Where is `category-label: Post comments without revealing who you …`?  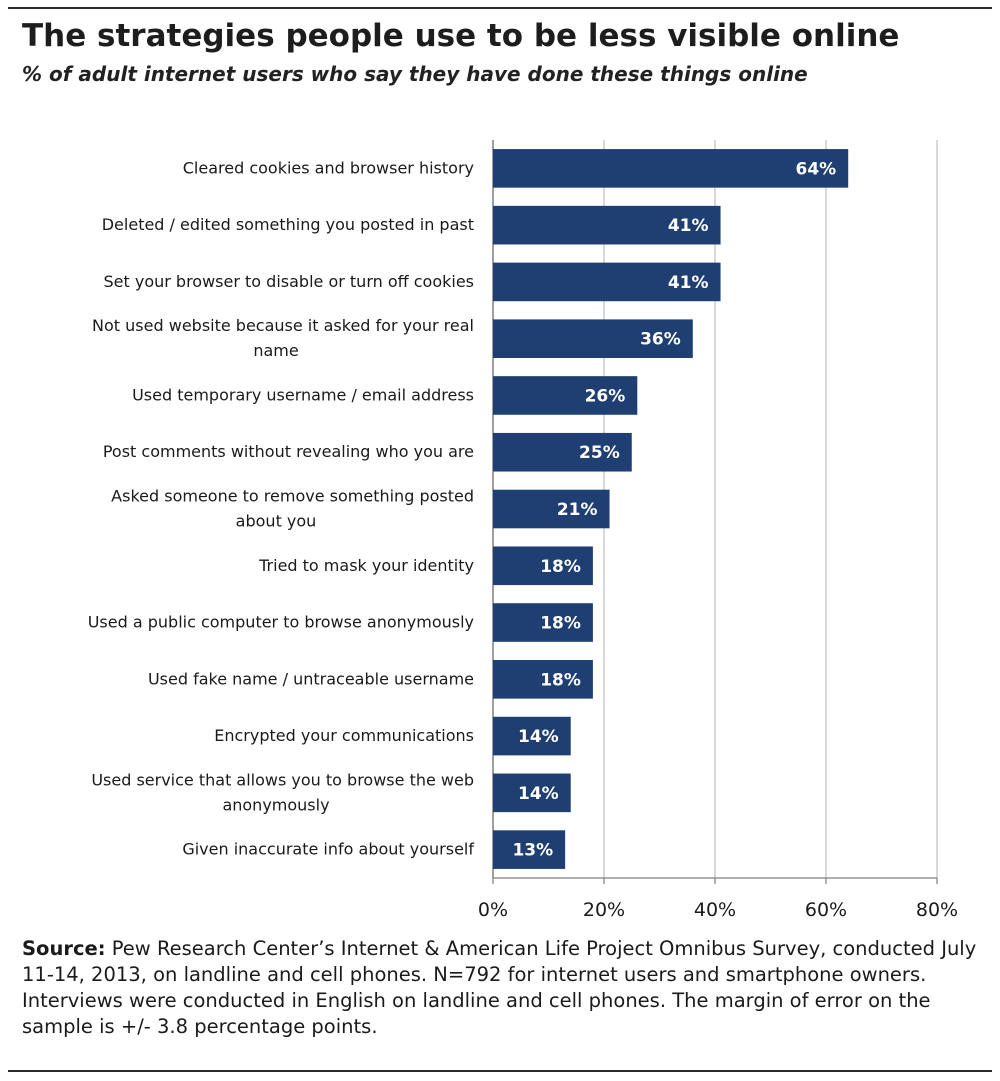
category-label: Post comments without revealing who you … is located at coordinates (288, 451).